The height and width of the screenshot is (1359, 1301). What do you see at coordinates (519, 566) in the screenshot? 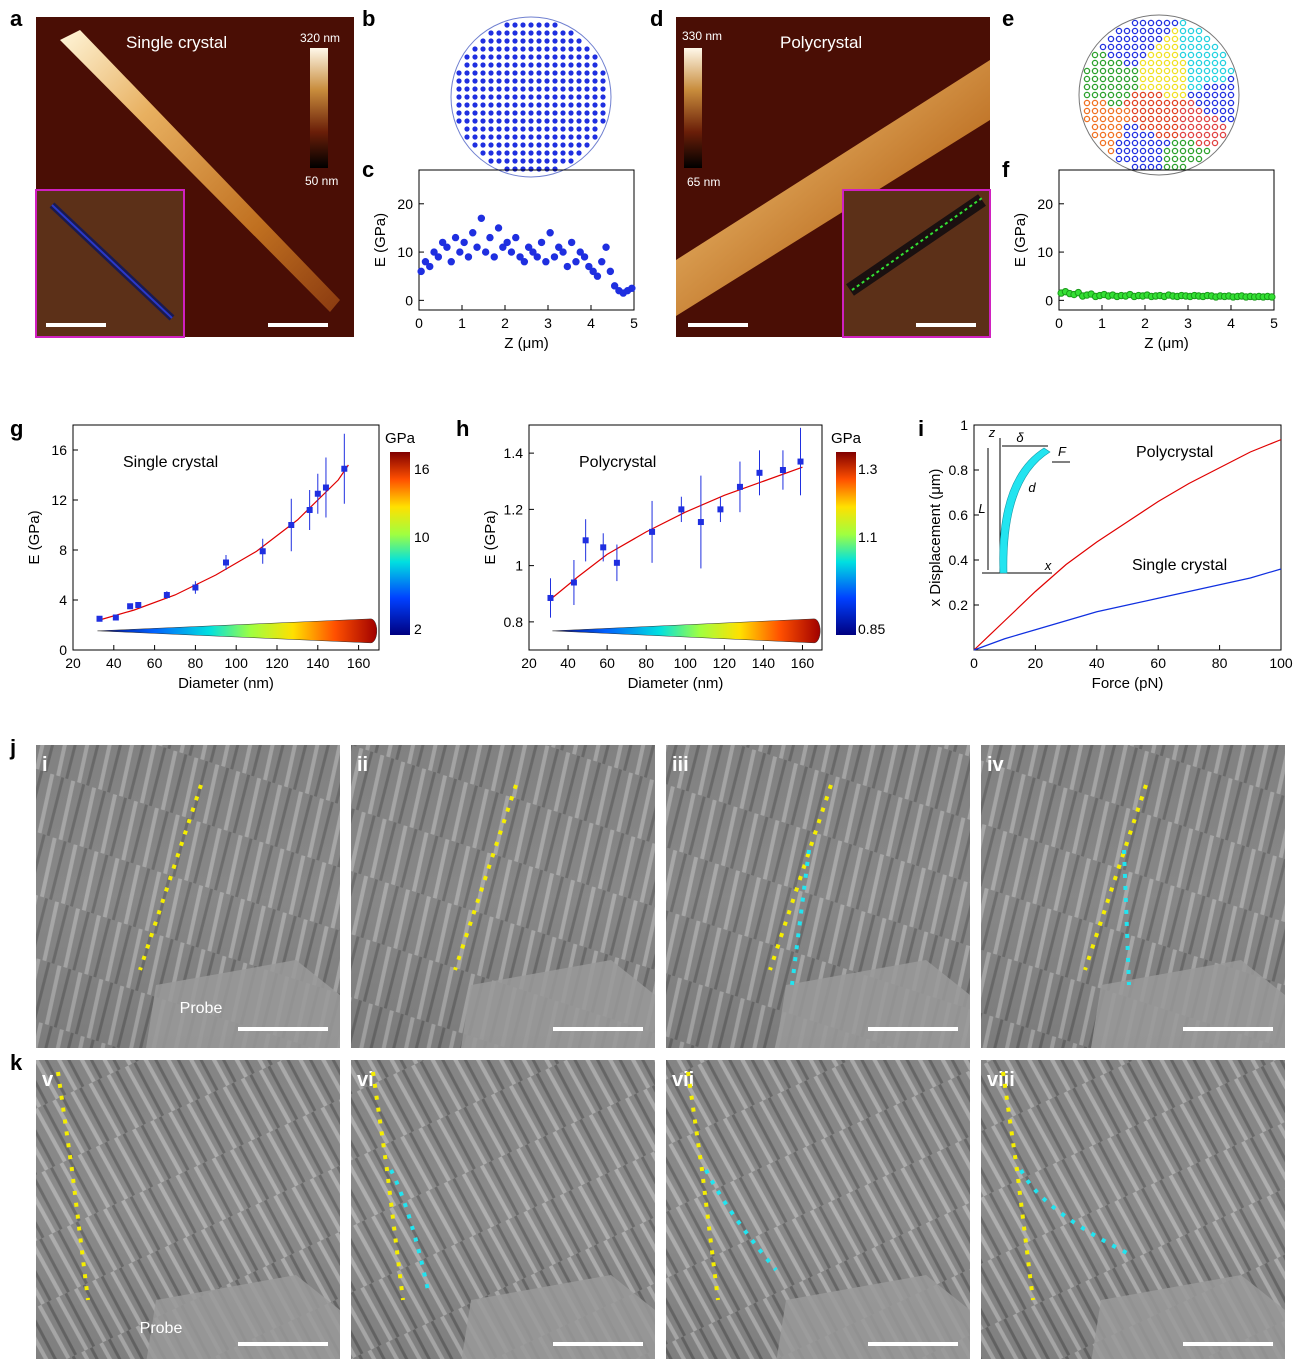
I see `y-tick-label: 1` at bounding box center [519, 566].